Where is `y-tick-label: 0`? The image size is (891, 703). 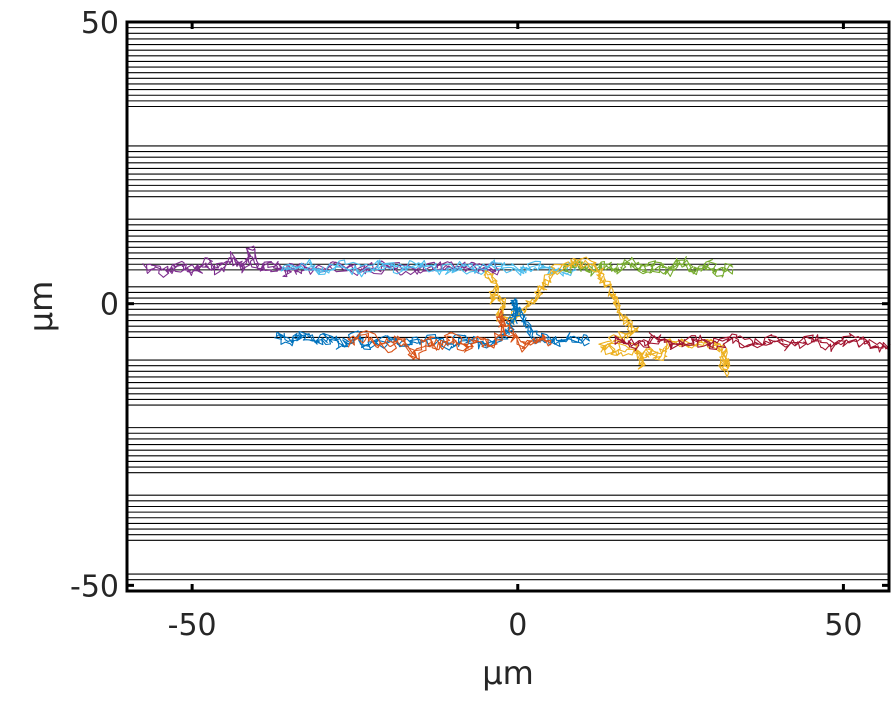
y-tick-label: 0 is located at coordinates (109, 305).